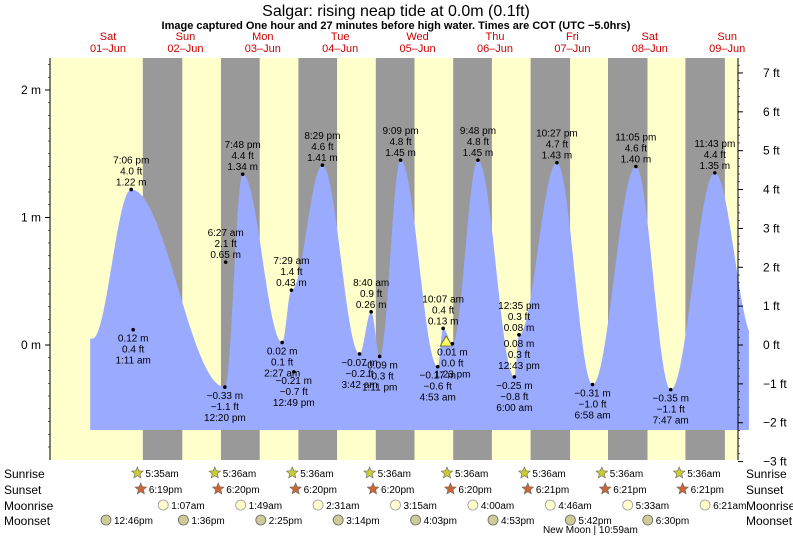 The width and height of the screenshot is (793, 537). Describe the element at coordinates (242, 167) in the screenshot. I see `tide-label: 1.34 m` at that location.